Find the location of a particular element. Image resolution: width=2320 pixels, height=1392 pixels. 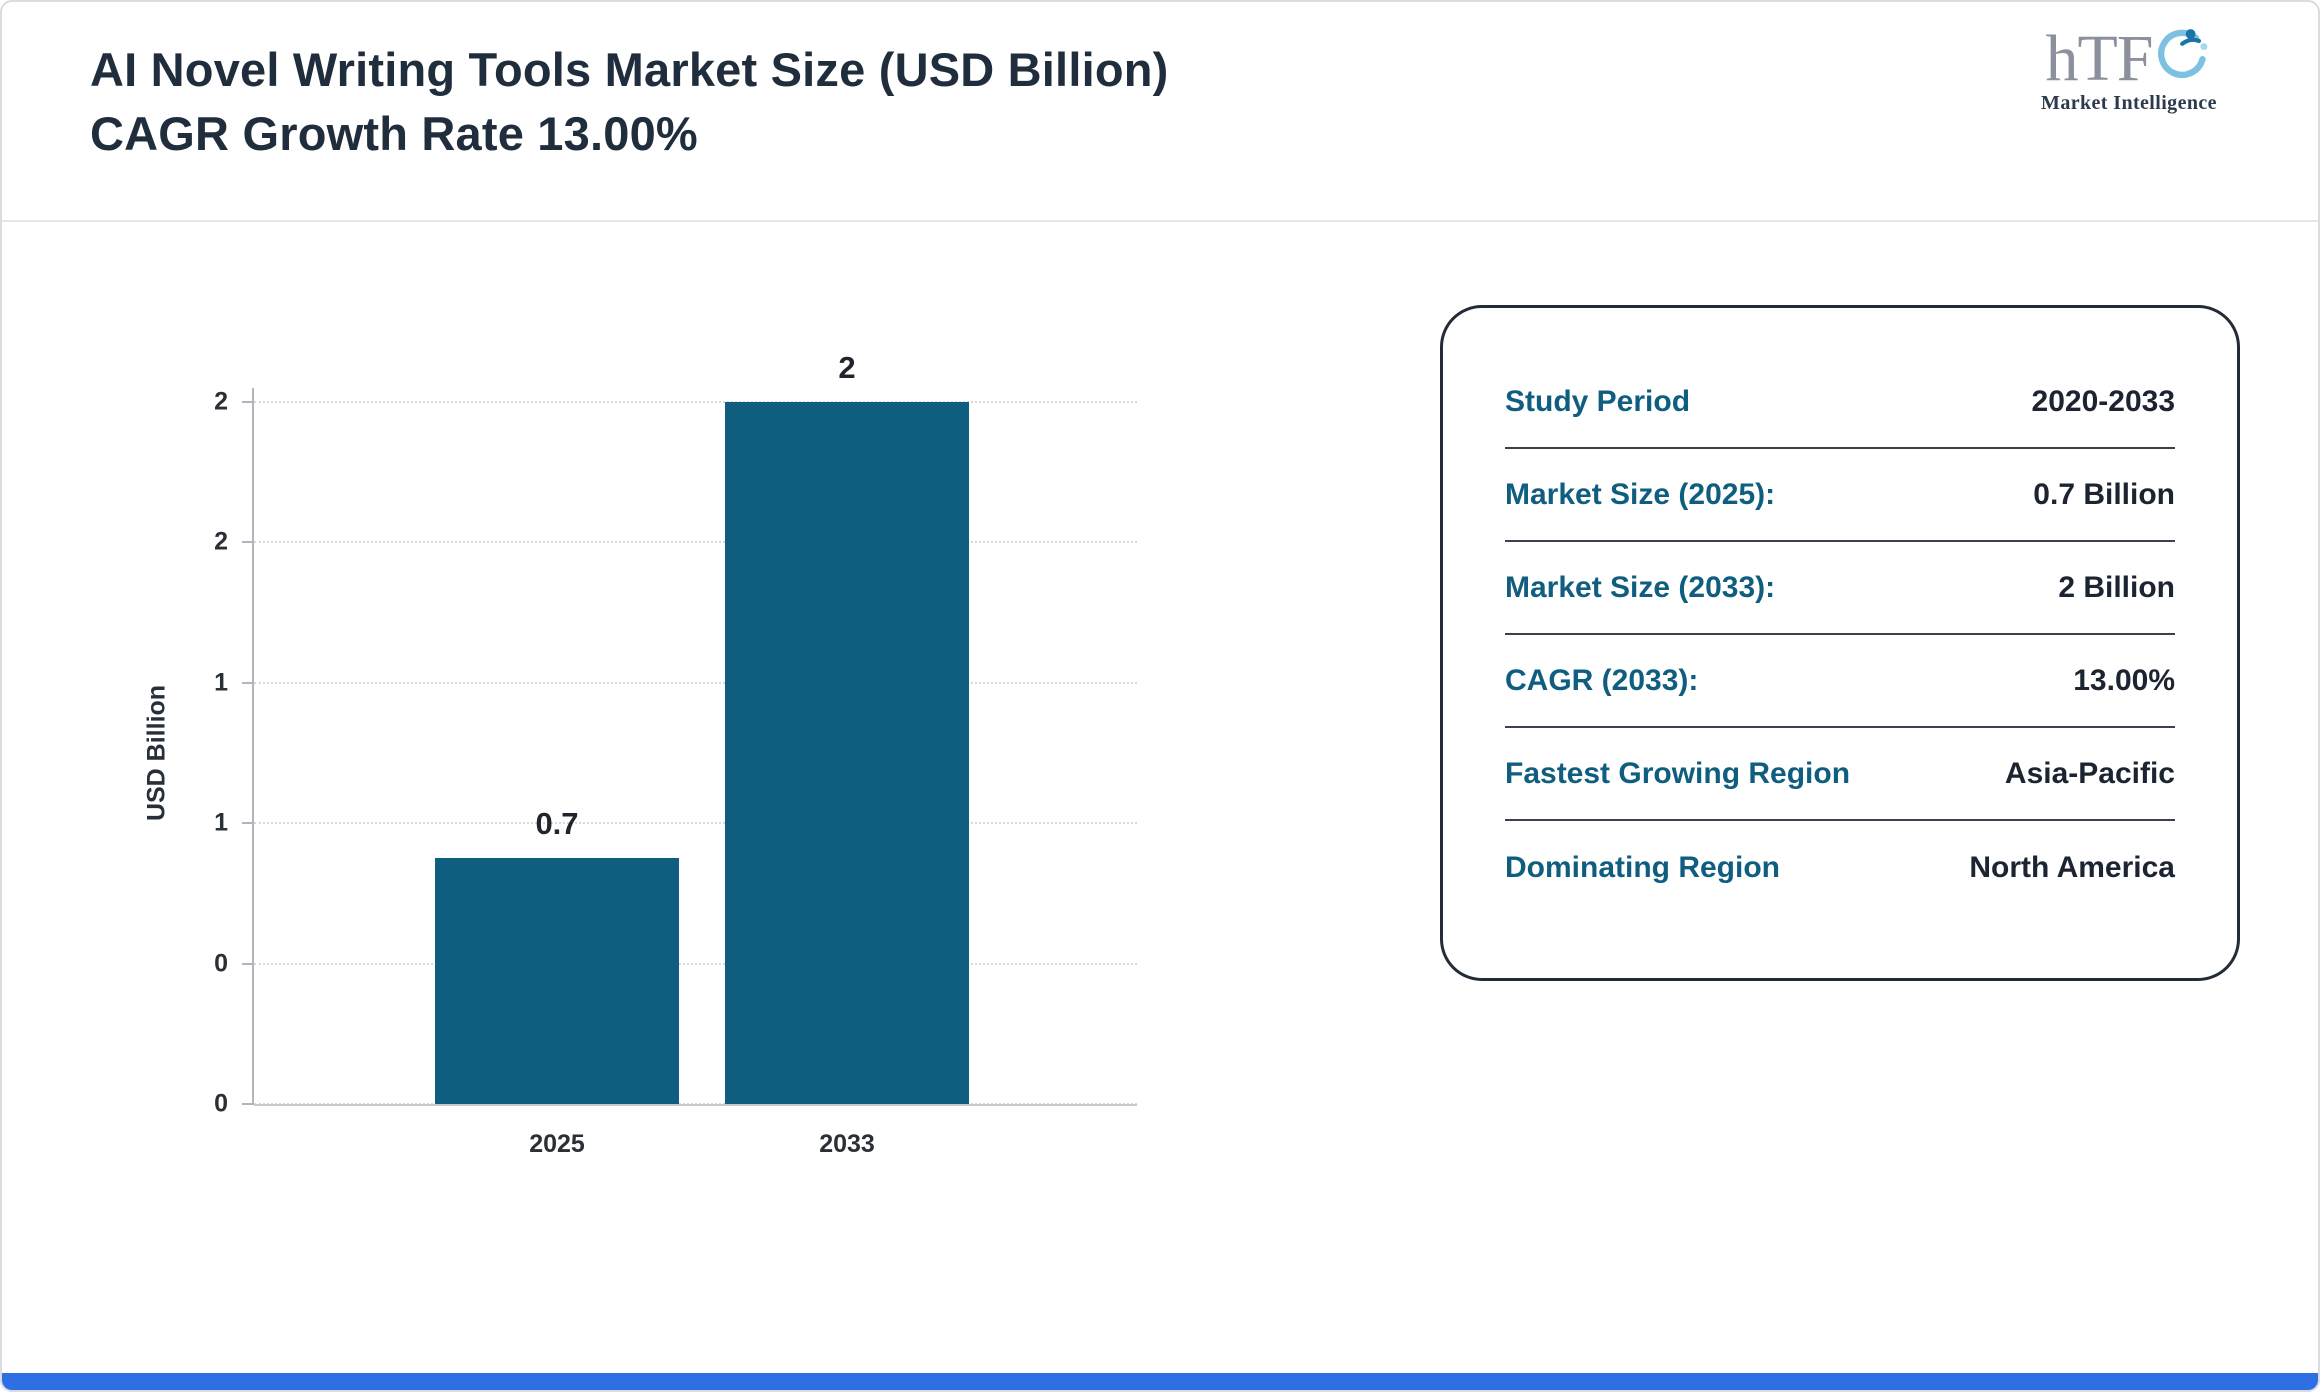

card-row-value: 2 Billion is located at coordinates (2116, 587).